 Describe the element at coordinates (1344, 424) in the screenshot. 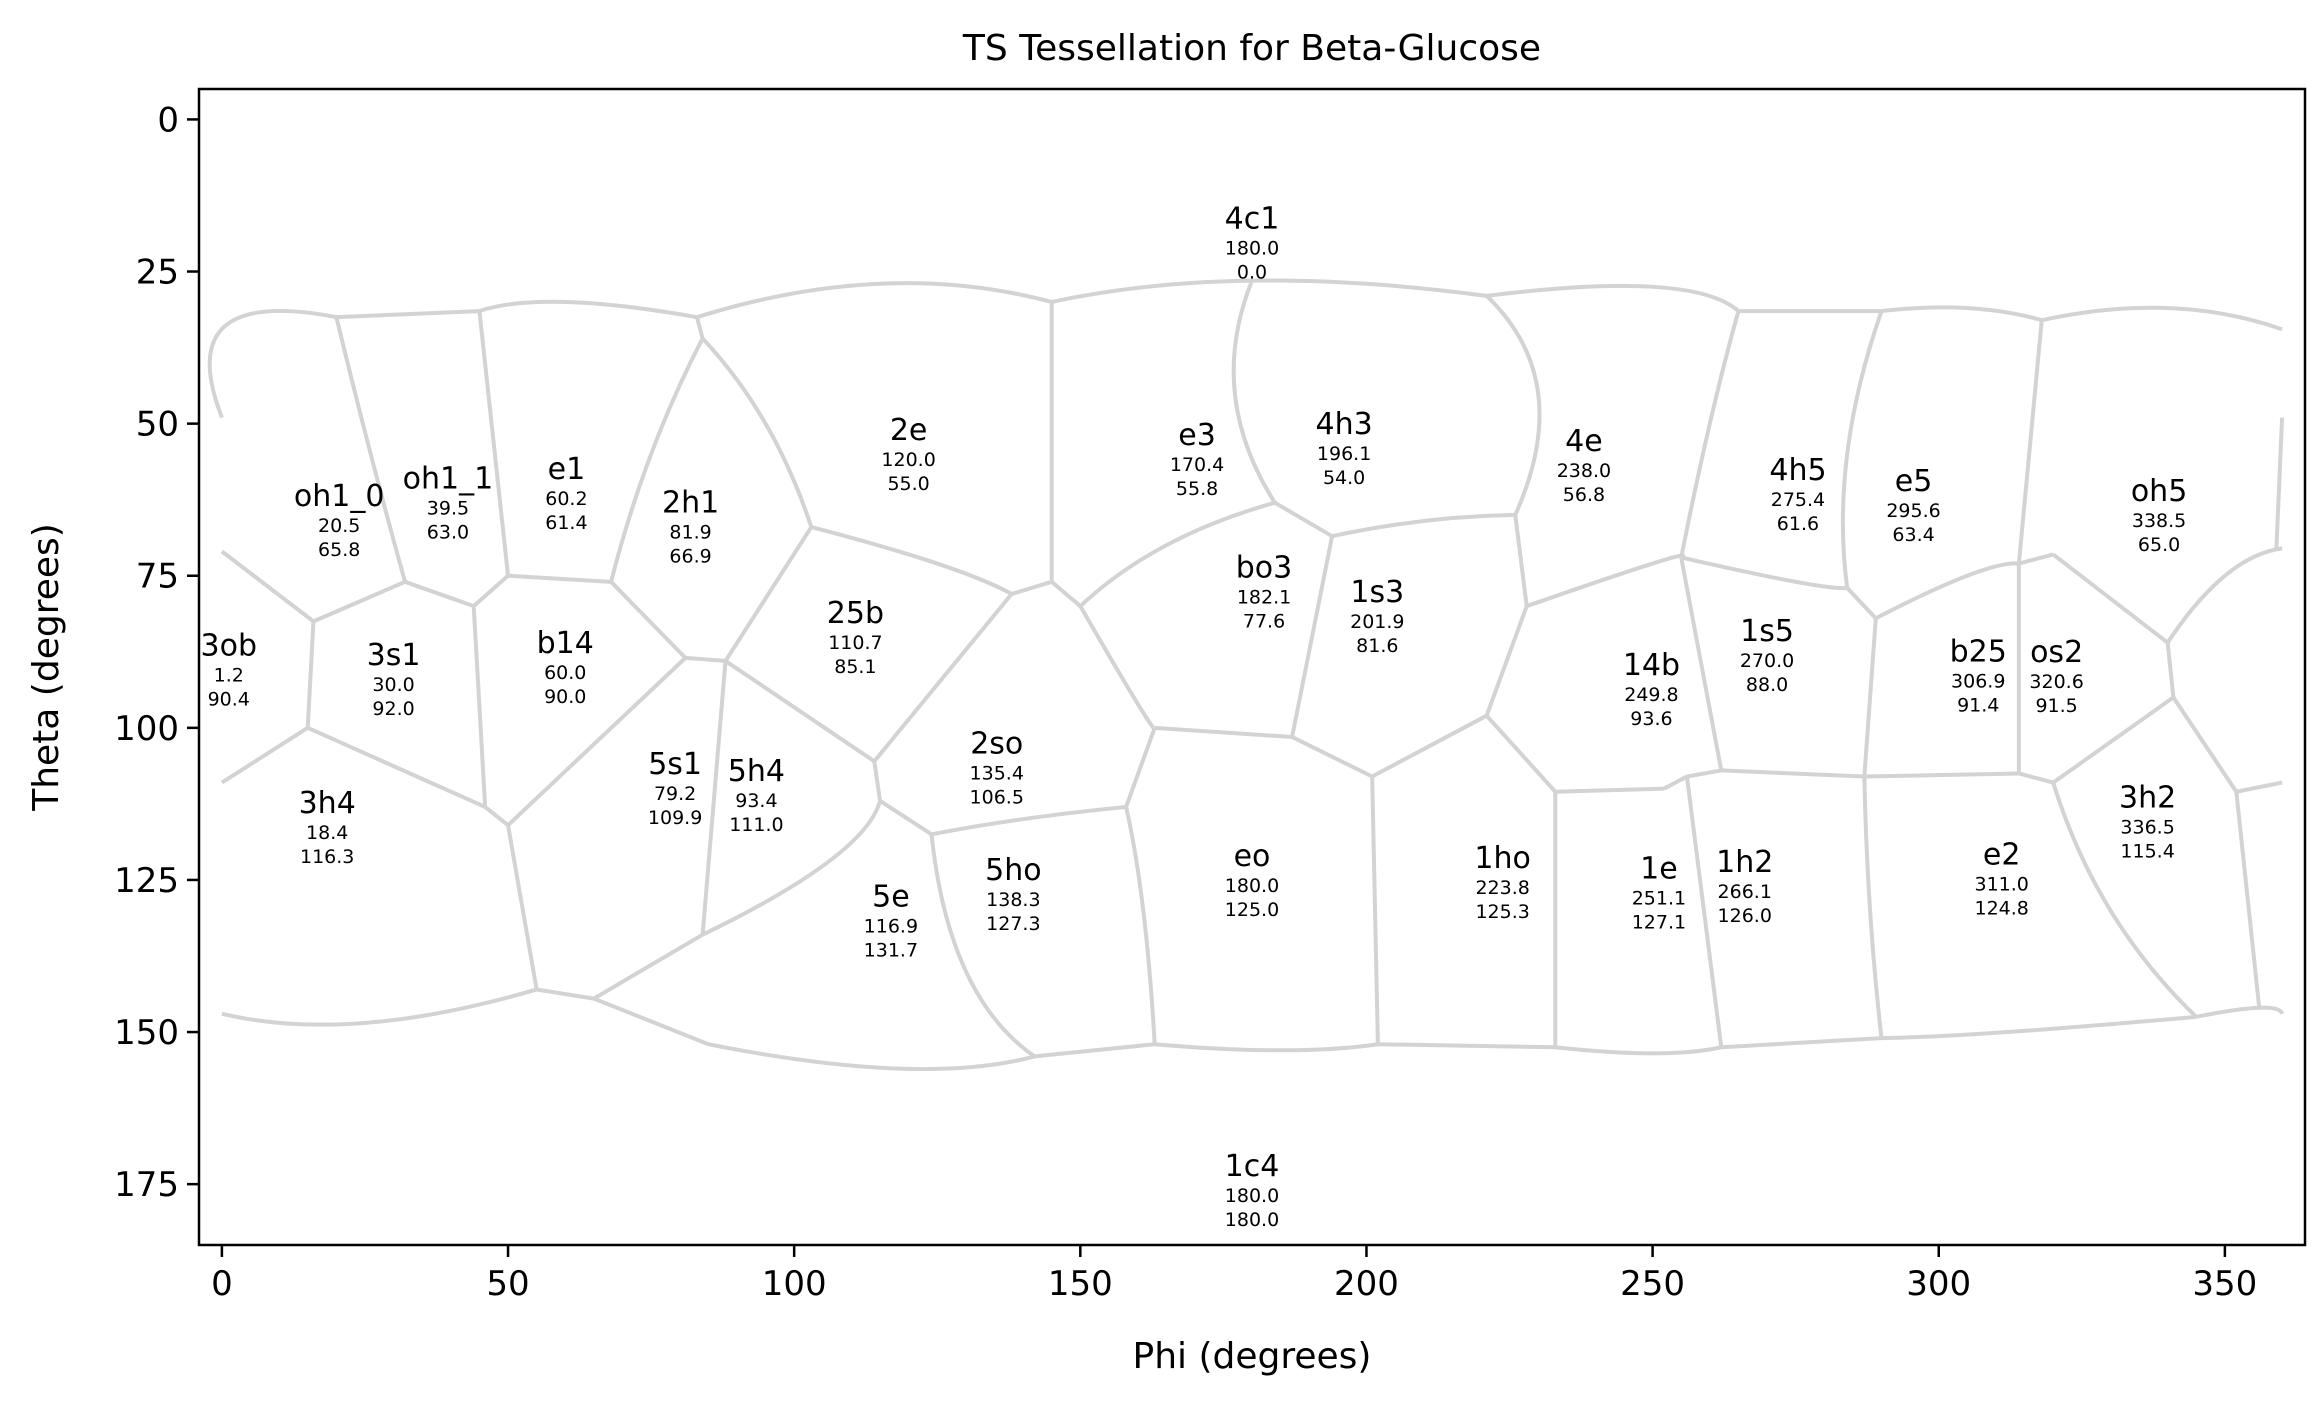

I see `point-name: 4h3` at that location.